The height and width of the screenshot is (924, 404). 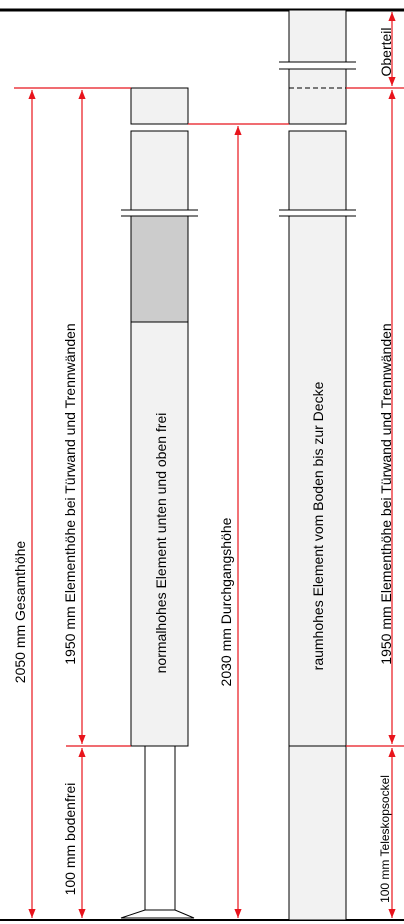 I want to click on right-upper-panel, so click(x=317, y=170).